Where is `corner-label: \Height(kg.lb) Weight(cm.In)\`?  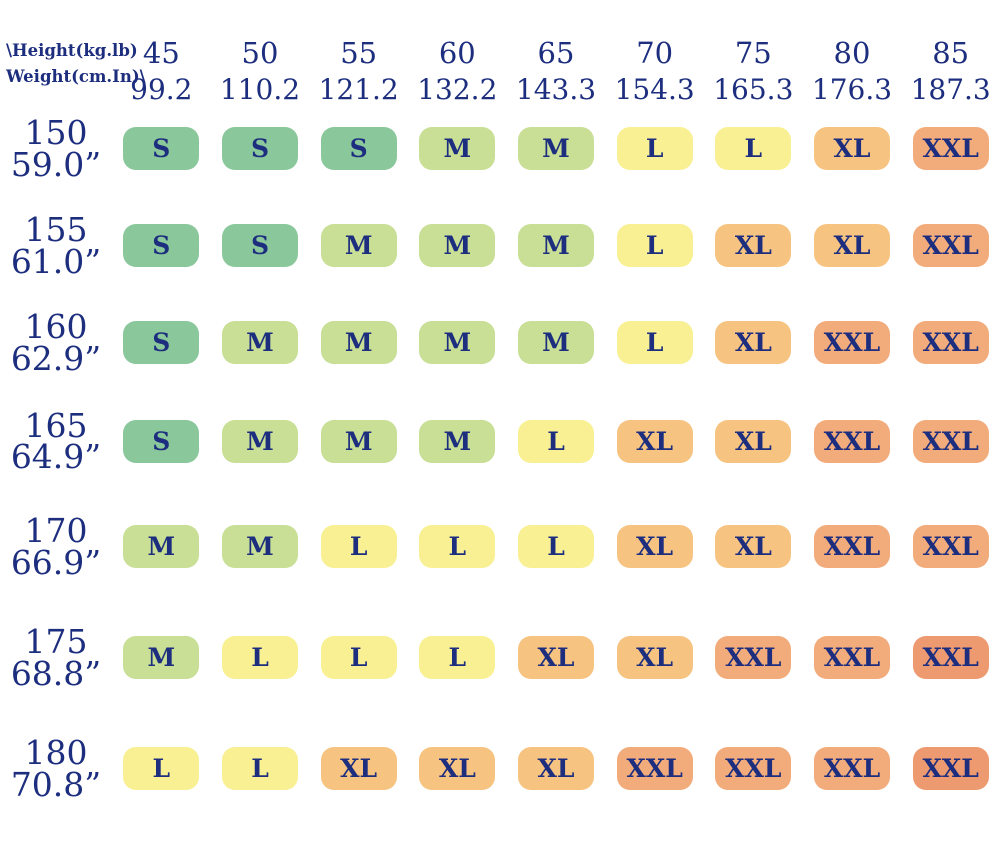
corner-label: \Height(kg.lb) Weight(cm.In)\ is located at coordinates (73, 64).